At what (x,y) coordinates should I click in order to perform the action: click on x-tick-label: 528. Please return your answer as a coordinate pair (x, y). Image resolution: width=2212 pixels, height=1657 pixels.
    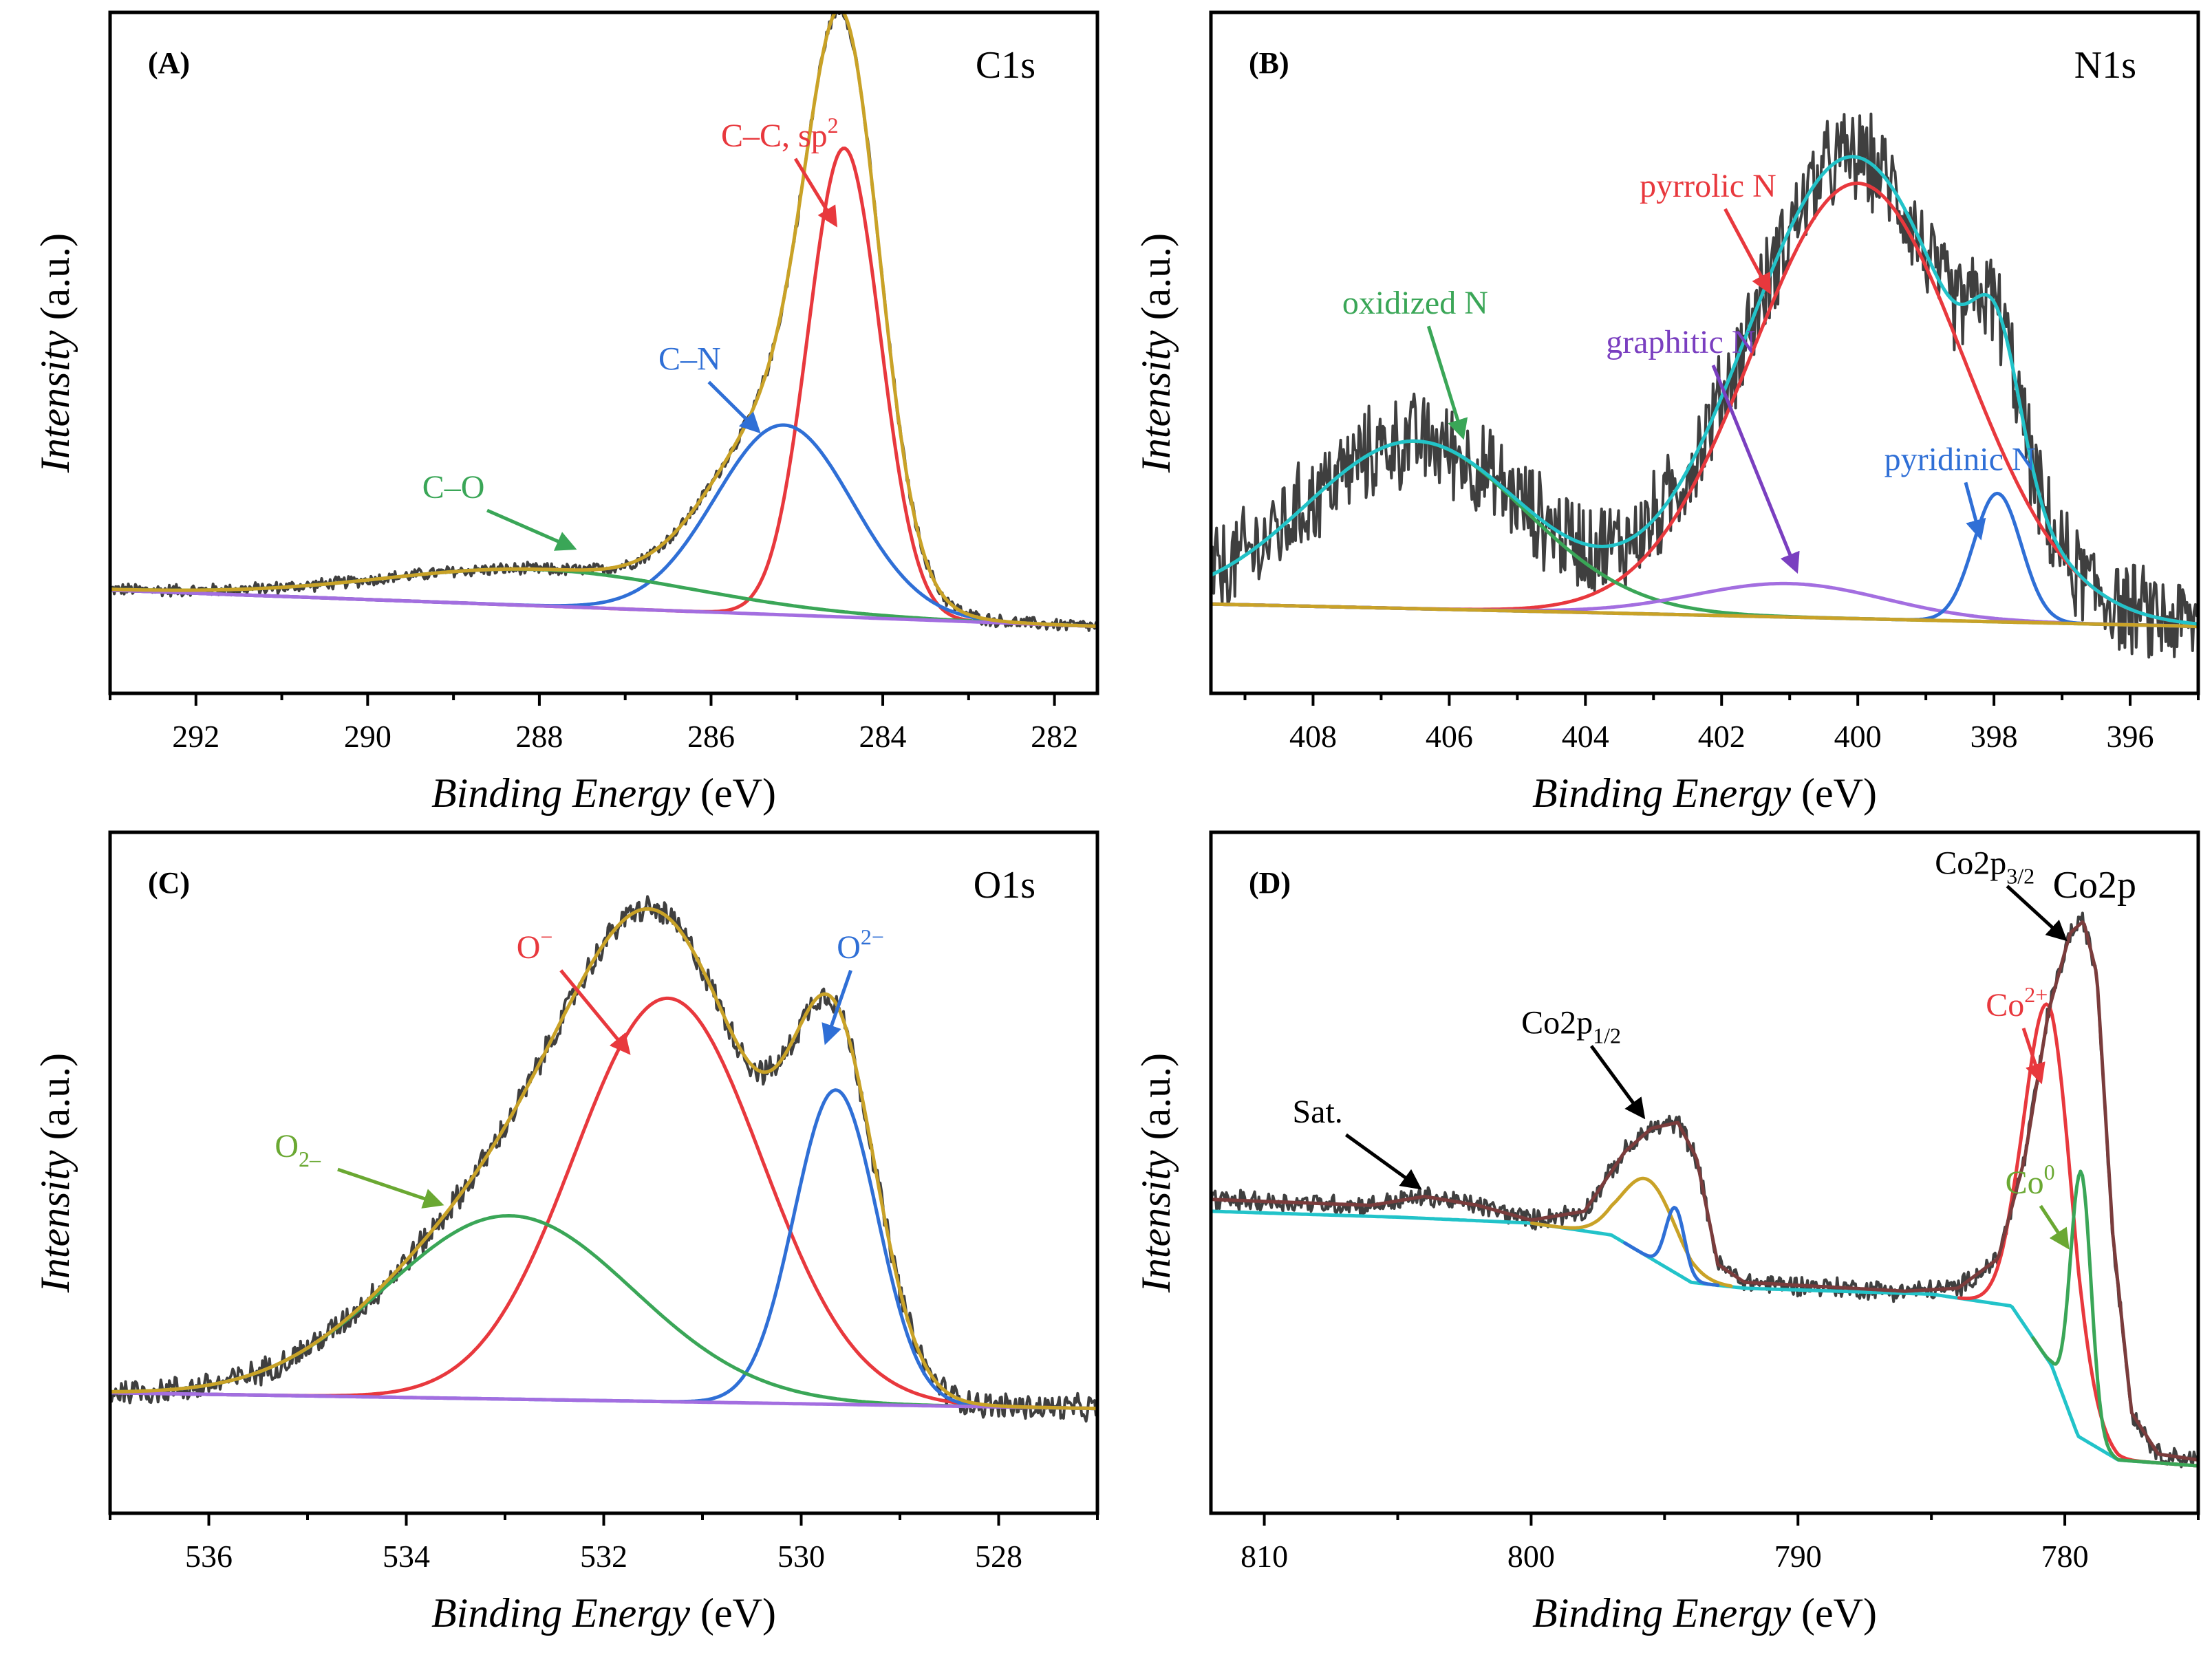
    Looking at the image, I should click on (998, 1557).